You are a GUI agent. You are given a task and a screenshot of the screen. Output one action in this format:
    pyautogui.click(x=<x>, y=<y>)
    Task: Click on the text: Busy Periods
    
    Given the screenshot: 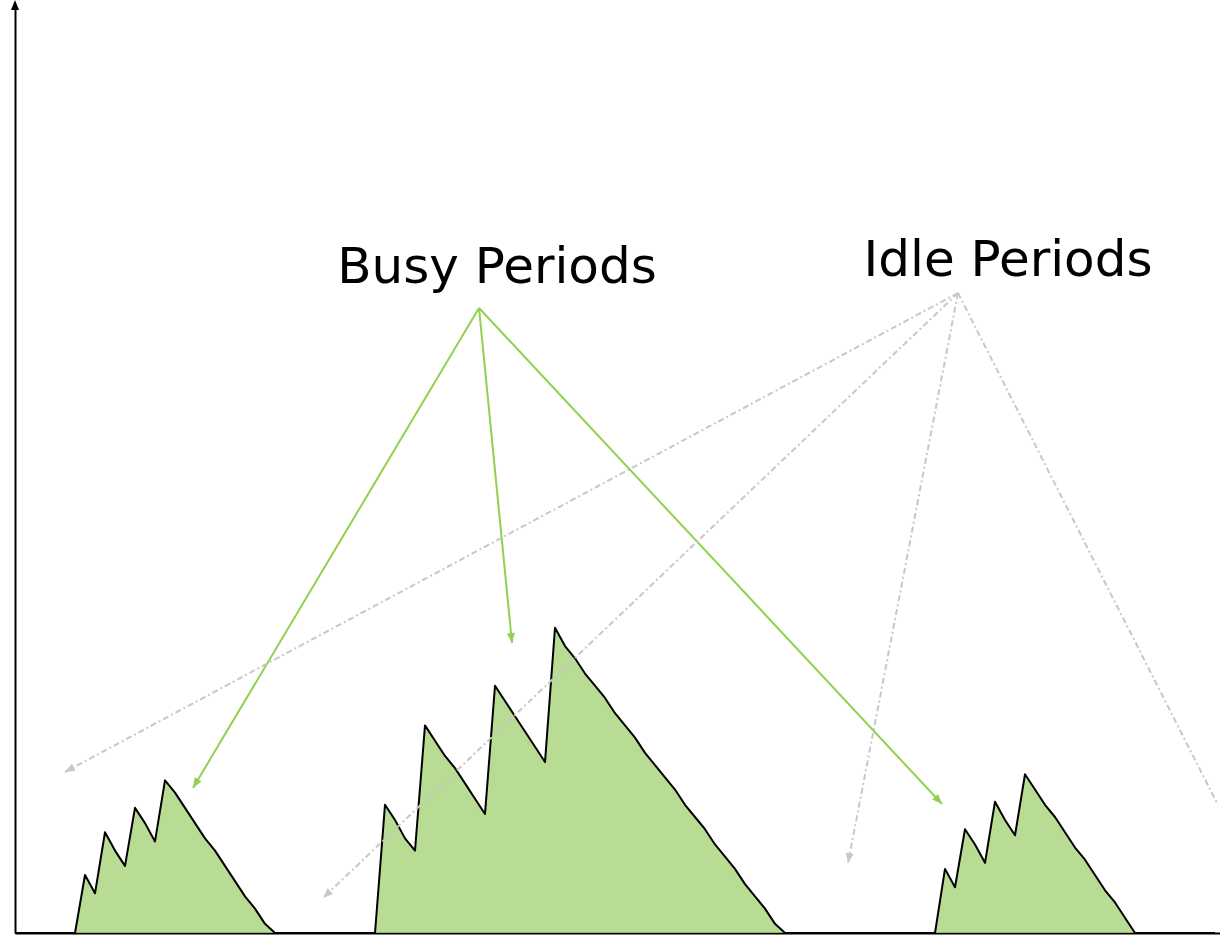 What is the action you would take?
    pyautogui.click(x=497, y=266)
    